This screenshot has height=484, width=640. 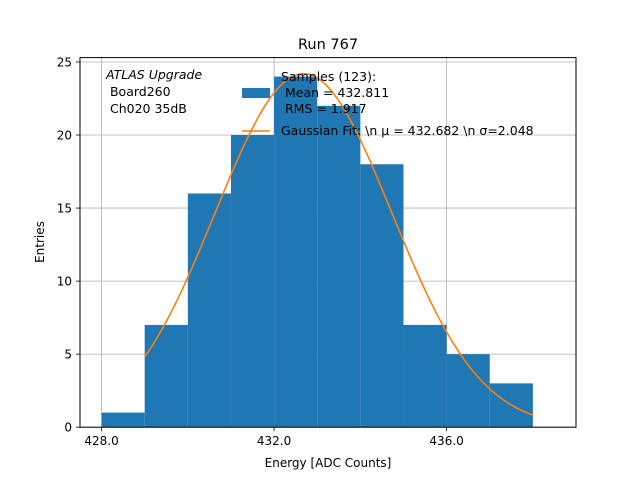 What do you see at coordinates (153, 74) in the screenshot?
I see `annotation-line-1: ATLAS Upgrade` at bounding box center [153, 74].